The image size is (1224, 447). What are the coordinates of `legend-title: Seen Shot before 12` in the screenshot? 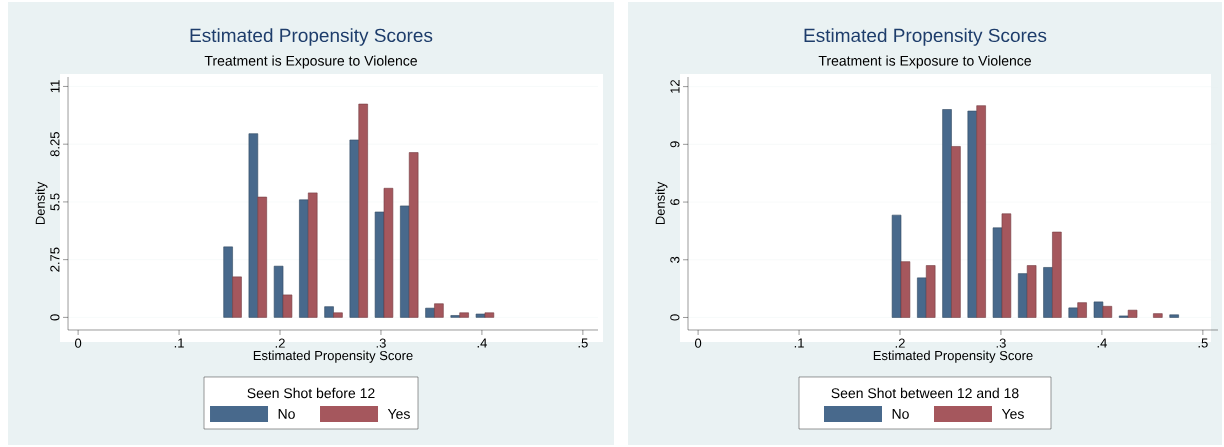 It's located at (311, 393).